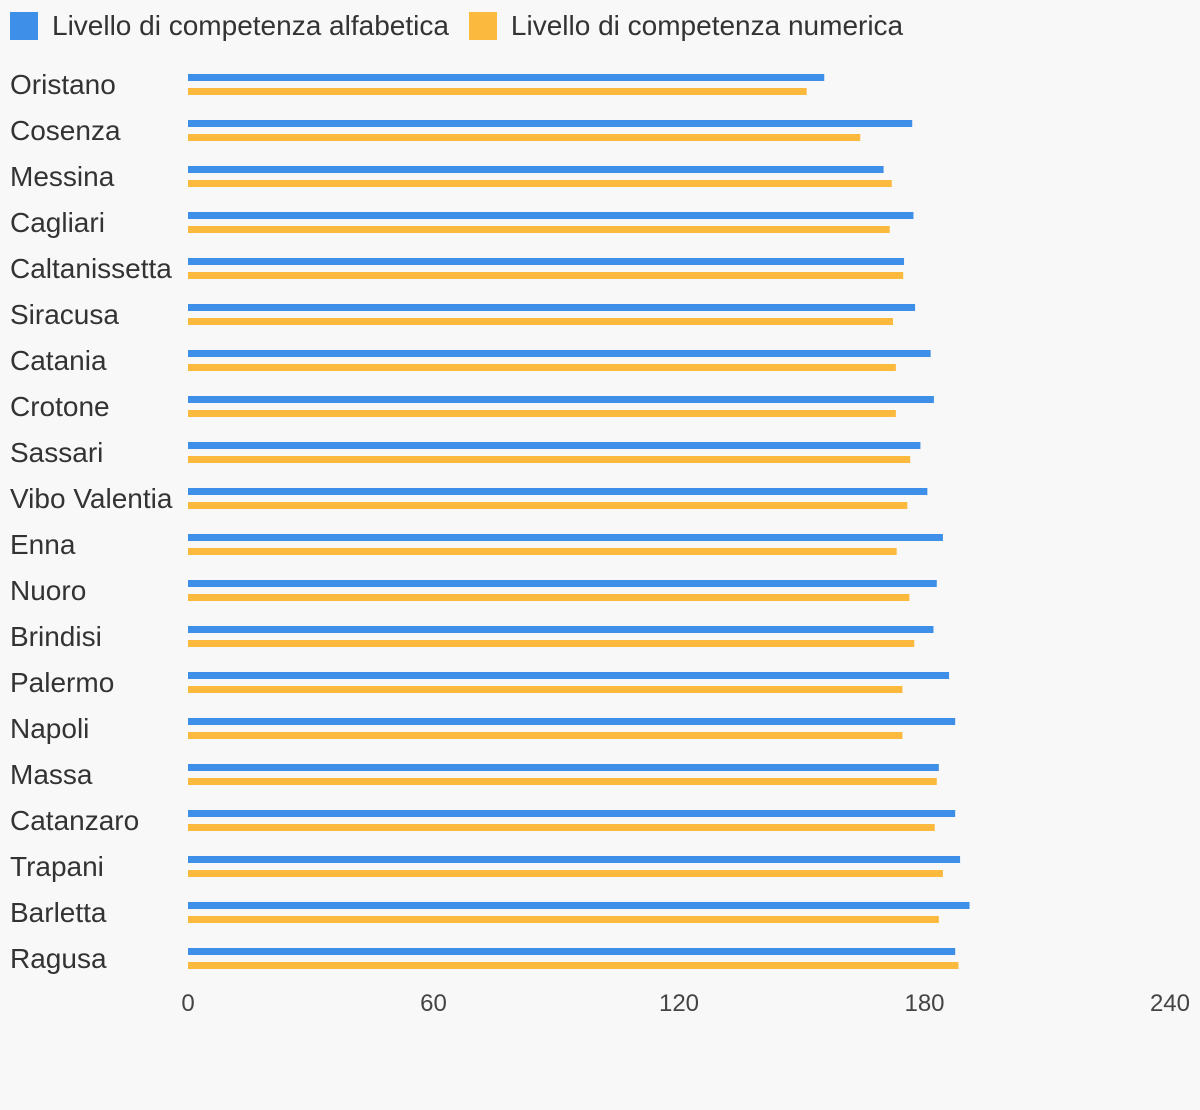 The height and width of the screenshot is (1110, 1200). What do you see at coordinates (62, 682) in the screenshot?
I see `category-label: Palermo` at bounding box center [62, 682].